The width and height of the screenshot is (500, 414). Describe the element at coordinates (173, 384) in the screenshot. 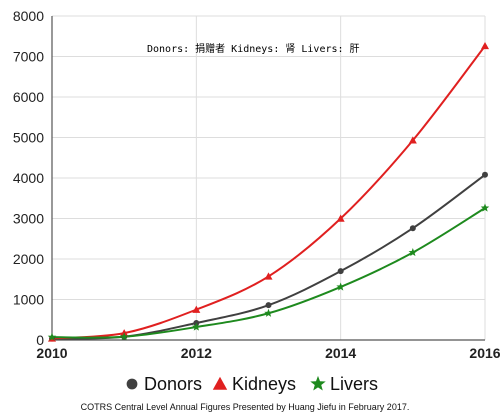

I see `legend-label-donors: Donors` at that location.